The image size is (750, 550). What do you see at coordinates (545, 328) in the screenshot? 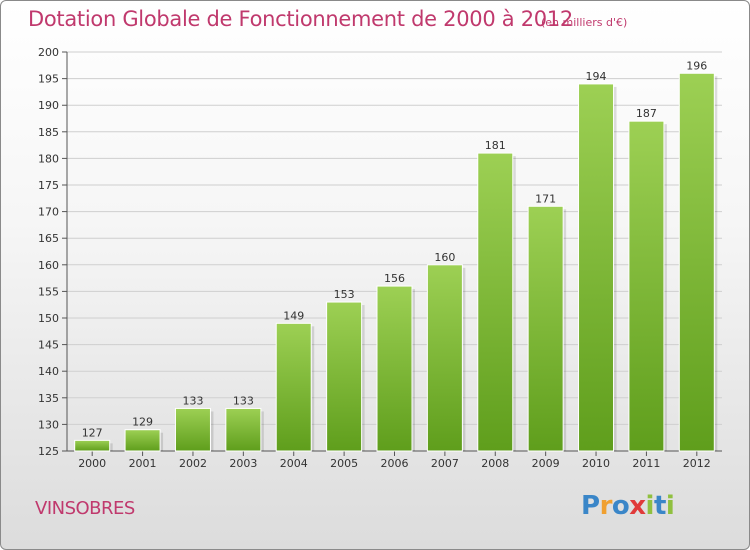
I see `bar-2009` at bounding box center [545, 328].